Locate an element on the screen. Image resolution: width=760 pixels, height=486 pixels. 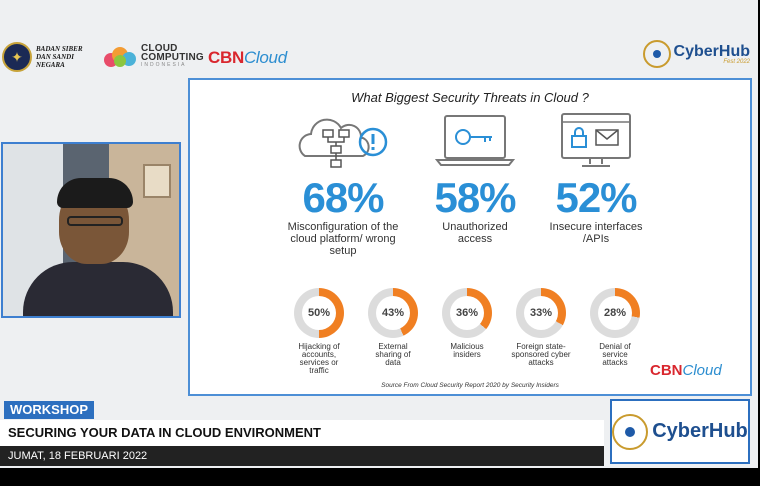
donut-ring: 50% is located at coordinates (319, 313).